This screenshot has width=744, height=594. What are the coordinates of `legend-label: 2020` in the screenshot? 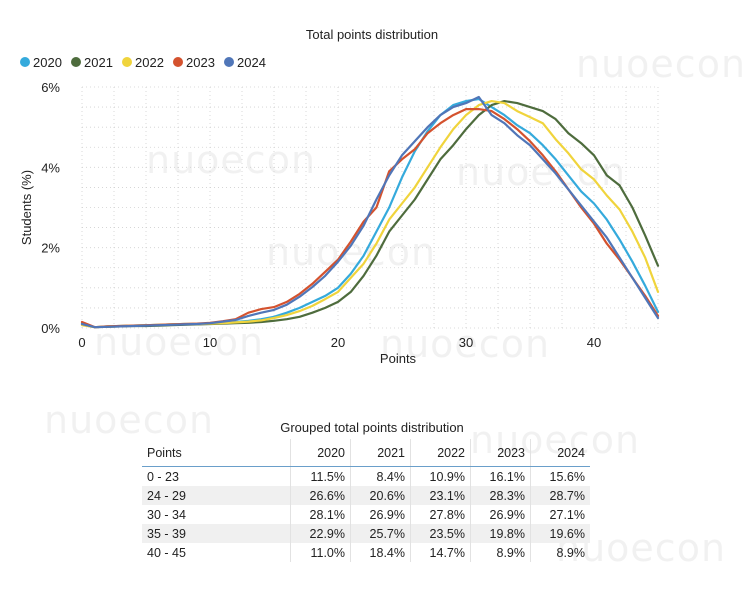 It's located at (47, 62).